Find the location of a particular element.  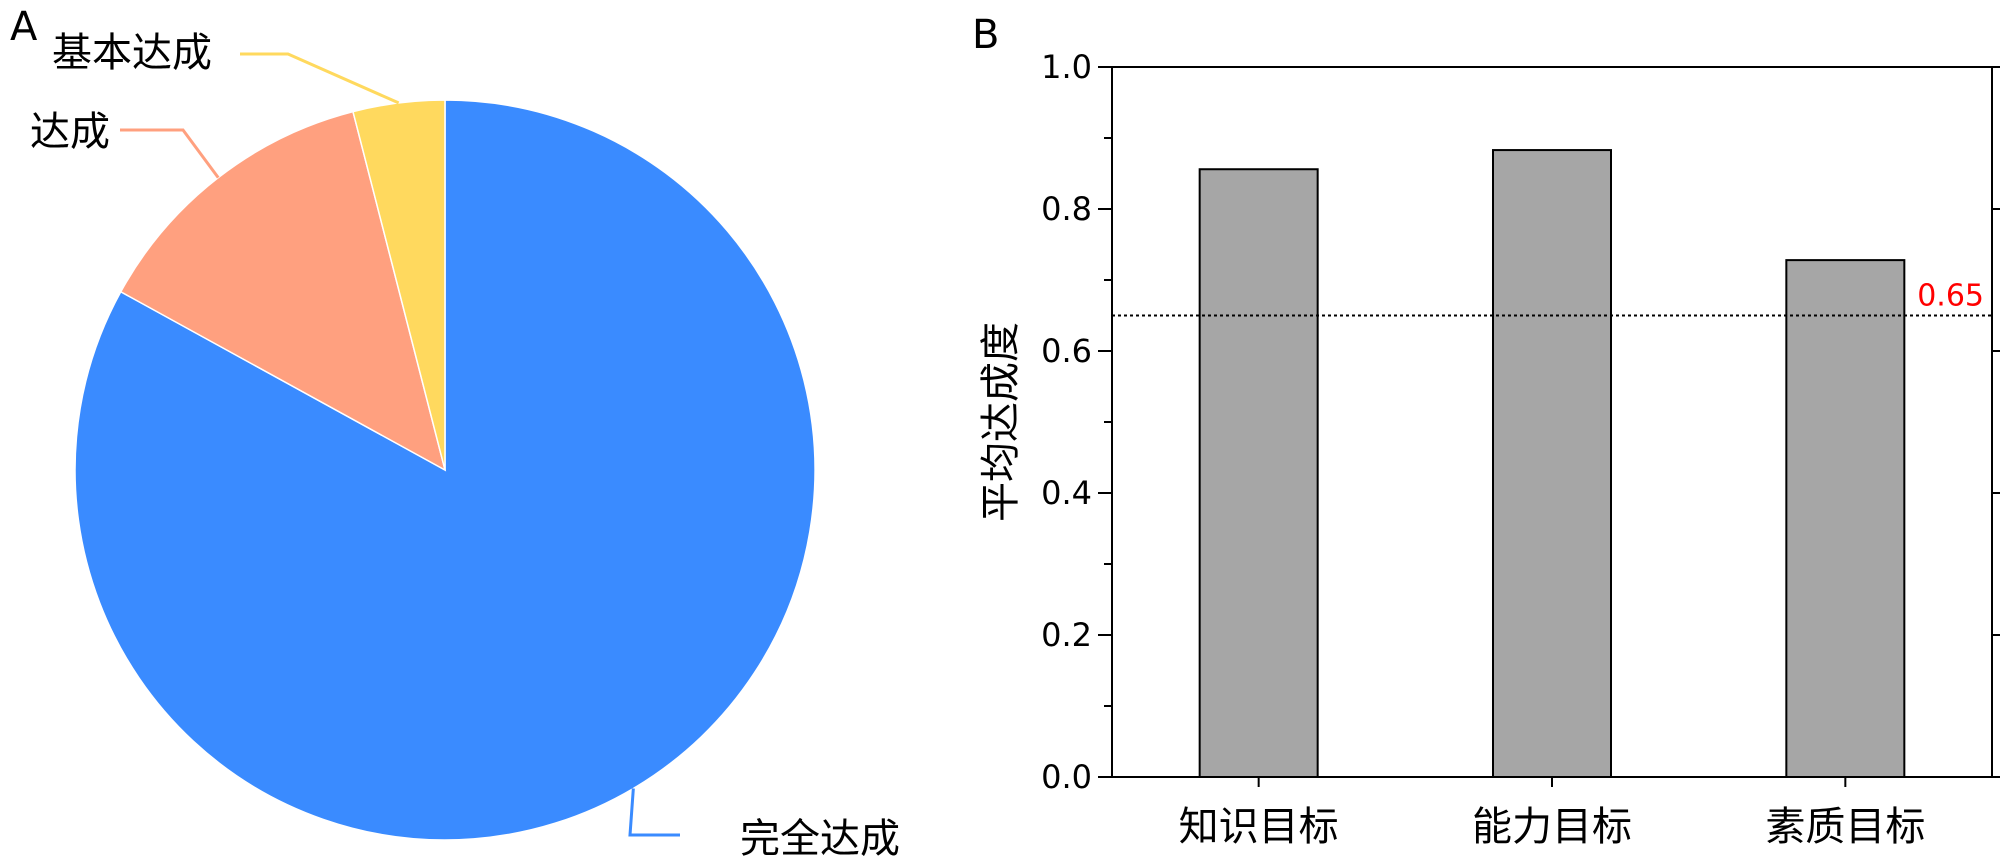

pie-slice-label: 完全达成 is located at coordinates (820, 839).